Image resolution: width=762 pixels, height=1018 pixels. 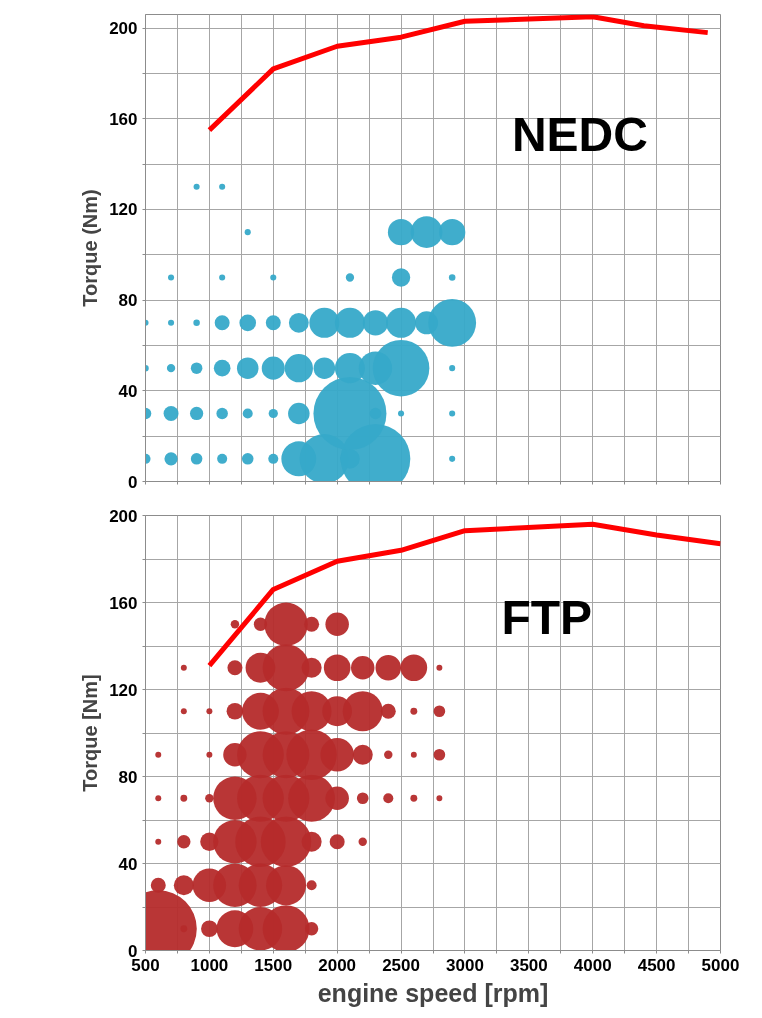 I want to click on x-tick-label: 3500, so click(x=528, y=965).